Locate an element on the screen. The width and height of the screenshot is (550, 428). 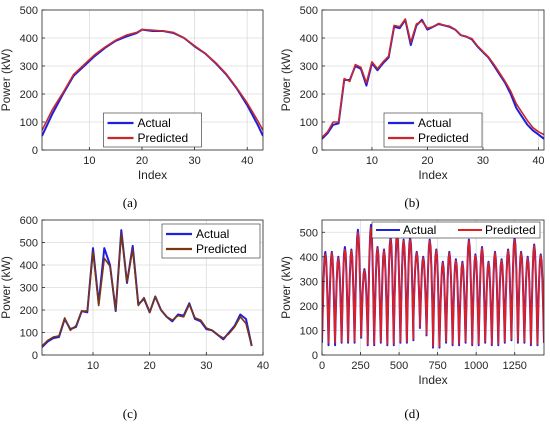
y-tick-label: 600 is located at coordinates (29, 221).